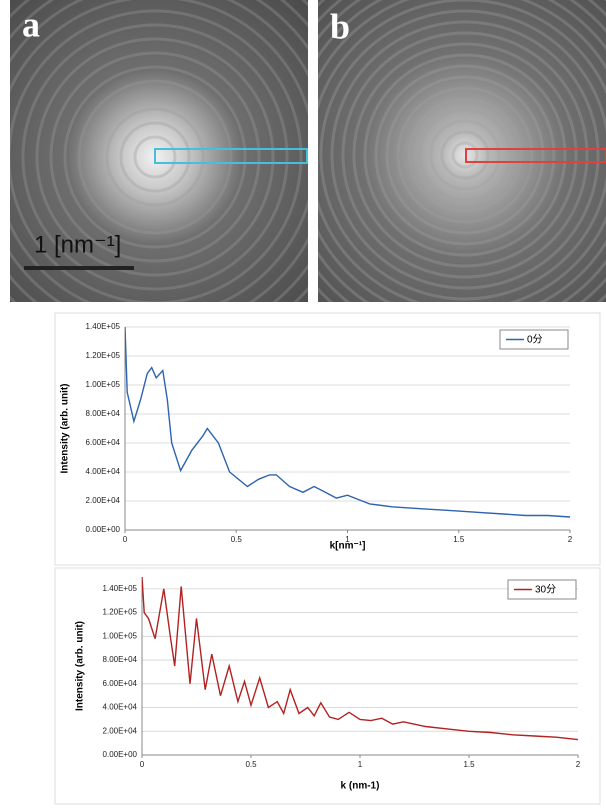 Image resolution: width=606 pixels, height=809 pixels. I want to click on legend-label: 0分, so click(535, 340).